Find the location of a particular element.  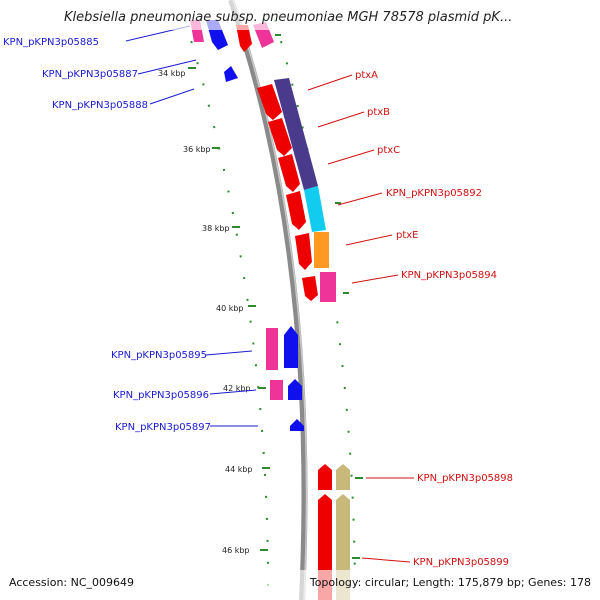

gene-label: ptxE is located at coordinates (407, 235).